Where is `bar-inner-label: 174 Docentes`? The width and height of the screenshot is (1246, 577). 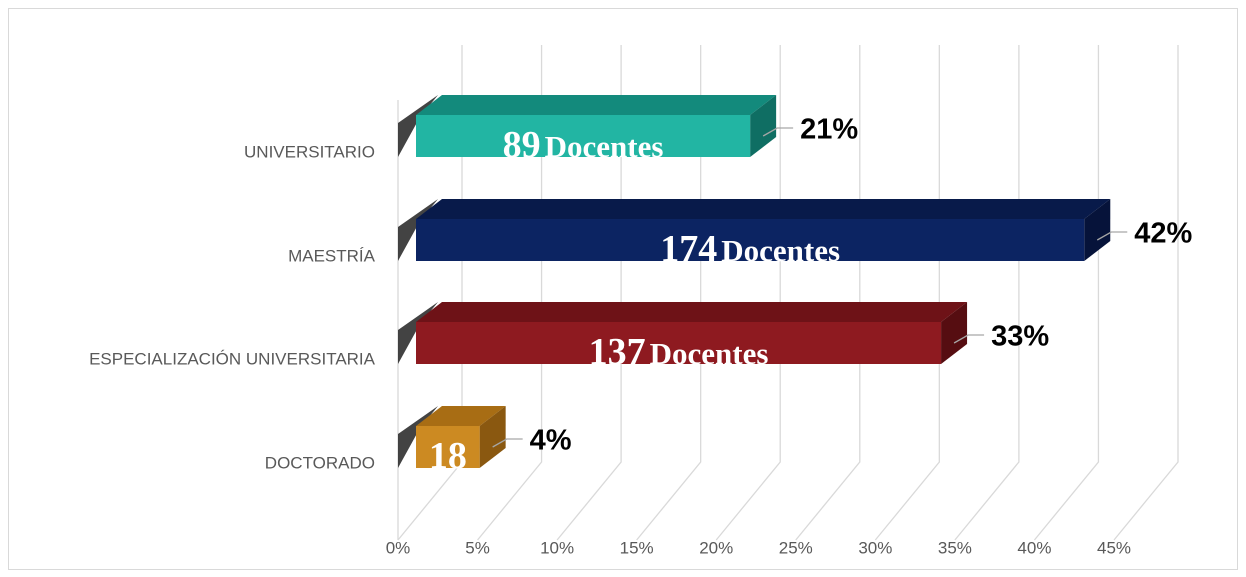
bar-inner-label: 174 Docentes is located at coordinates (750, 249).